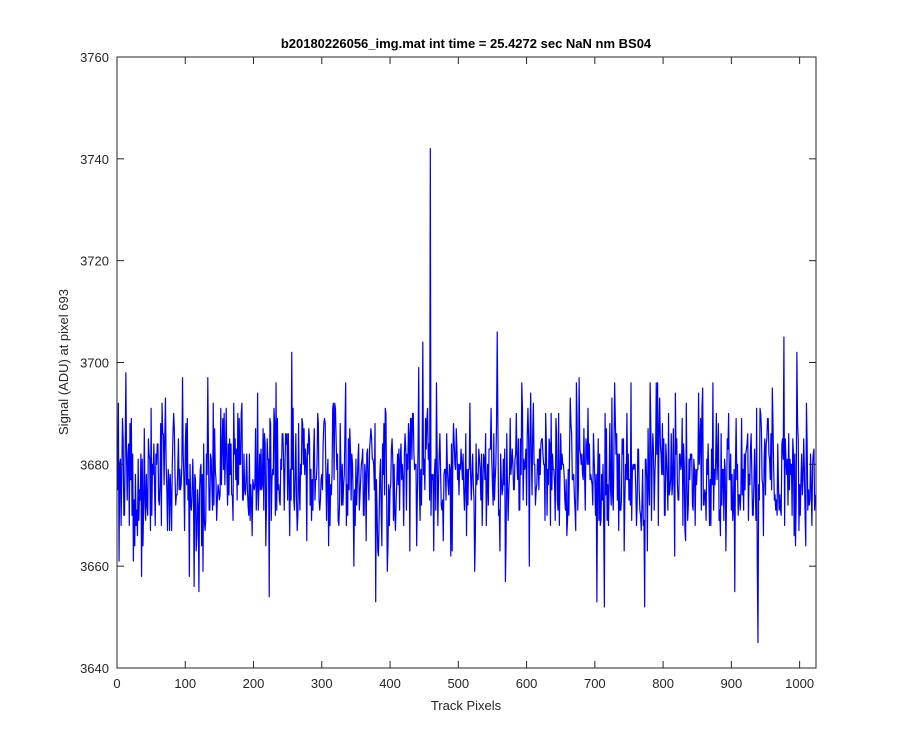 Image resolution: width=900 pixels, height=750 pixels. Describe the element at coordinates (94, 566) in the screenshot. I see `y-tick-label: 3660` at that location.